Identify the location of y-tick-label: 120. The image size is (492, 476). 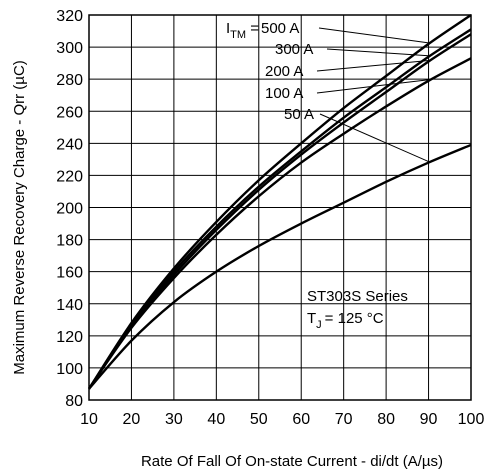
(69, 337).